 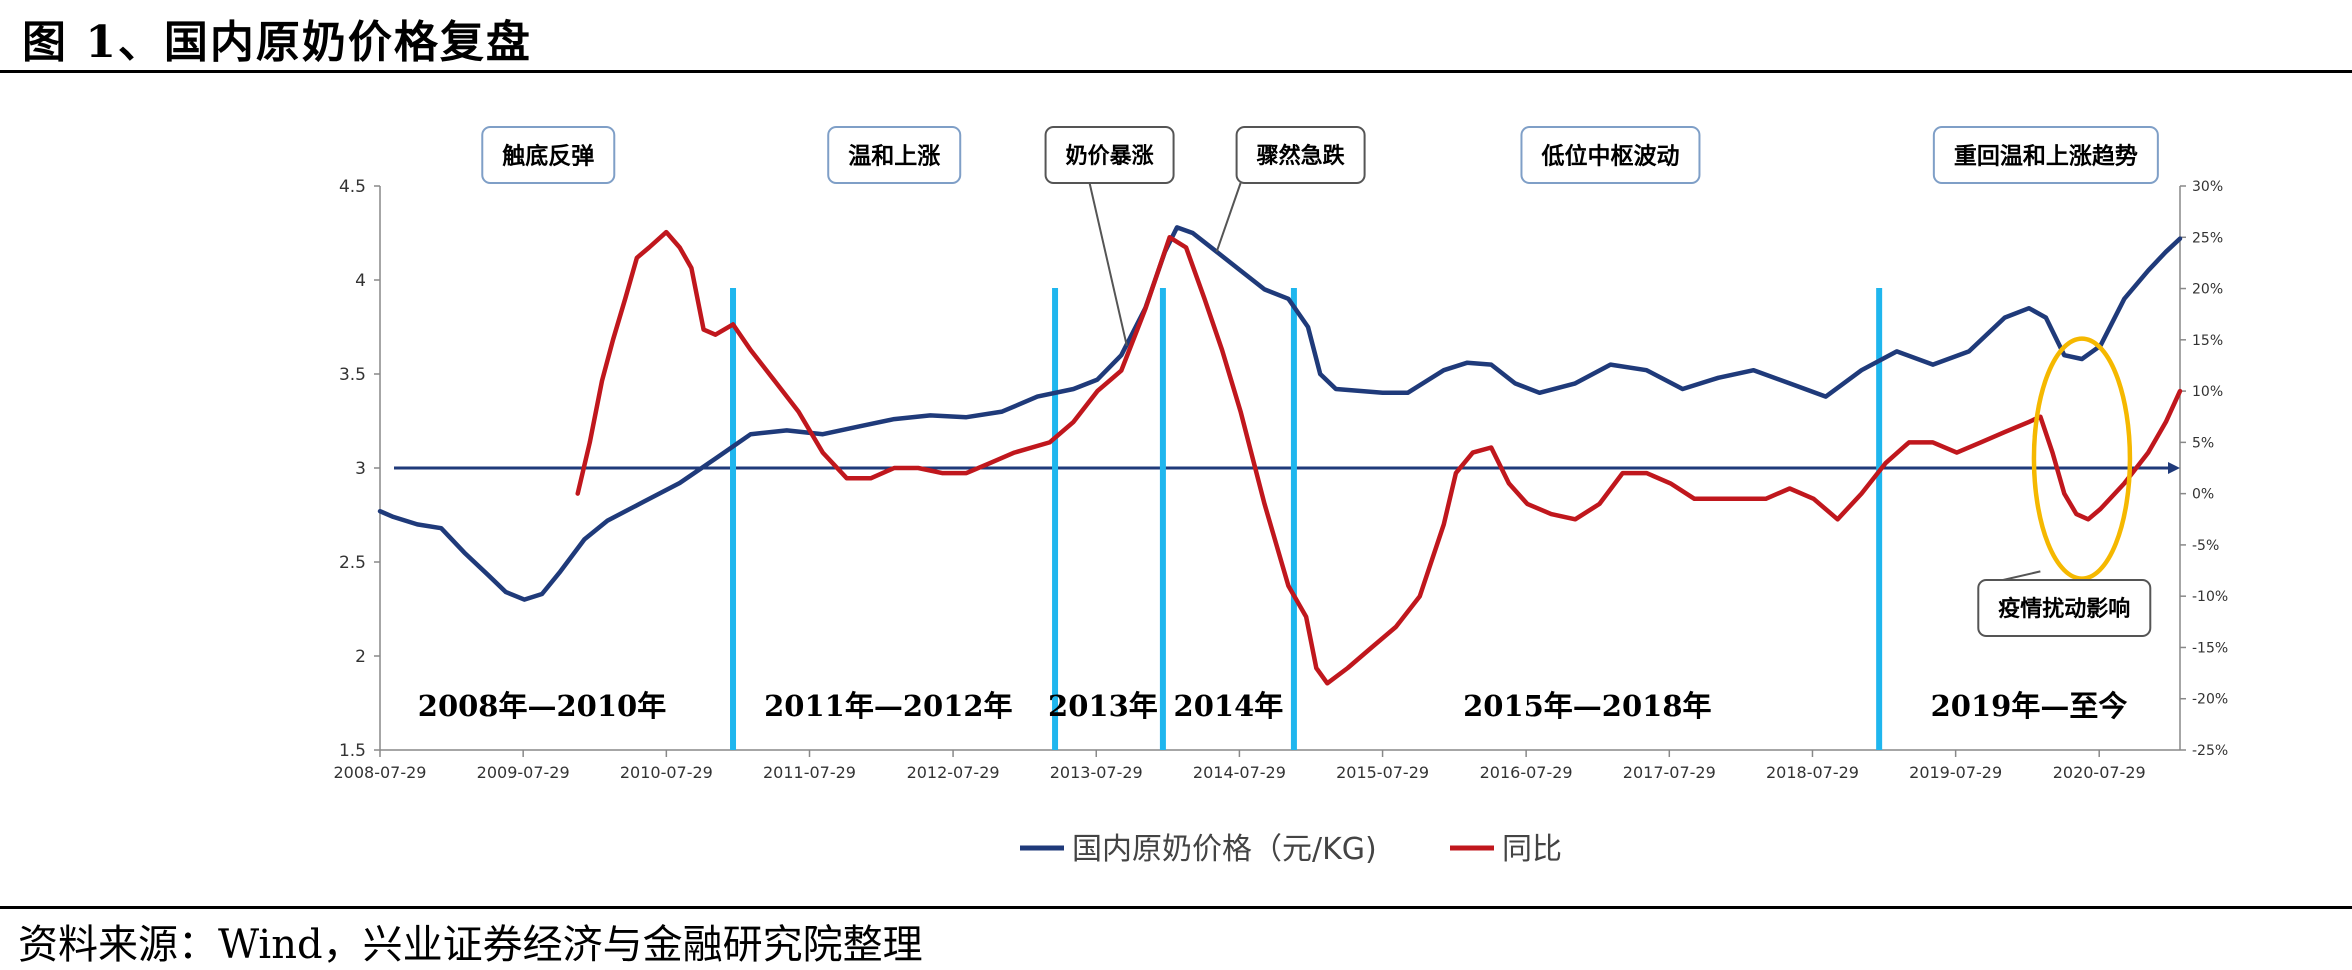 I want to click on phase-label: 触底反弹, so click(x=548, y=155).